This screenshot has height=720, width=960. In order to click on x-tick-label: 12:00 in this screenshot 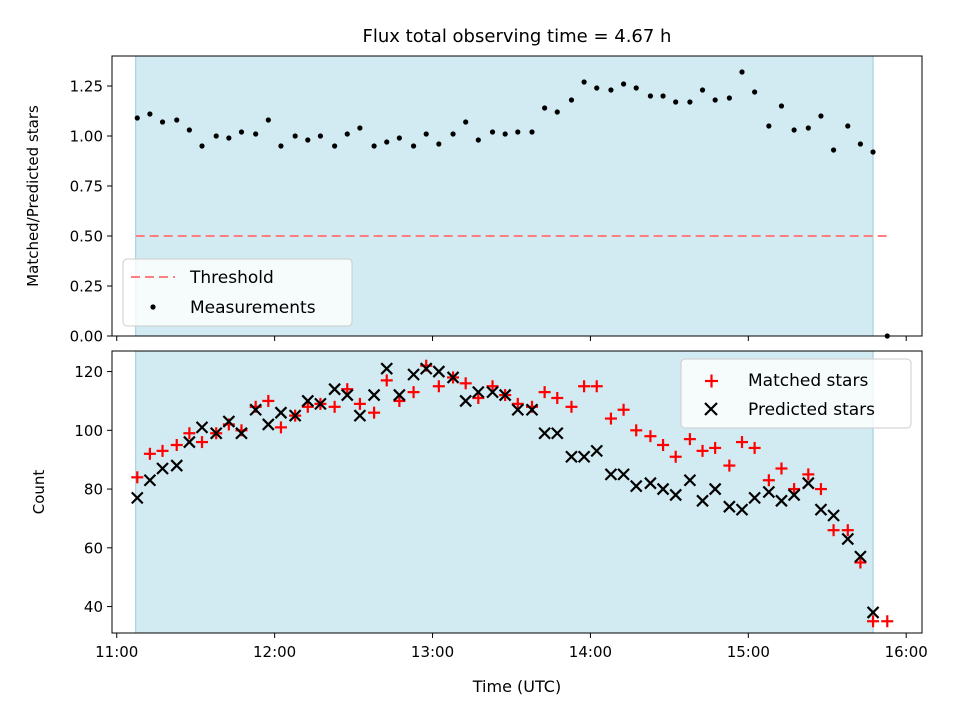, I will do `click(274, 652)`.